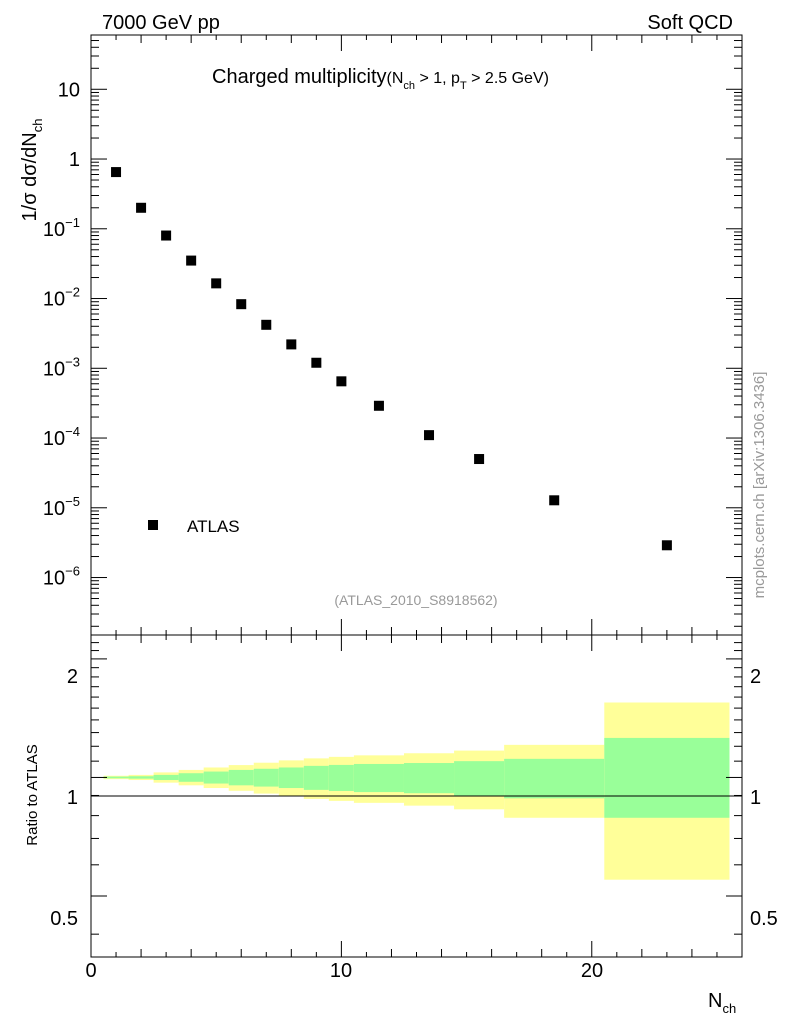  What do you see at coordinates (74, 160) in the screenshot?
I see `main-y-tick-label: 1` at bounding box center [74, 160].